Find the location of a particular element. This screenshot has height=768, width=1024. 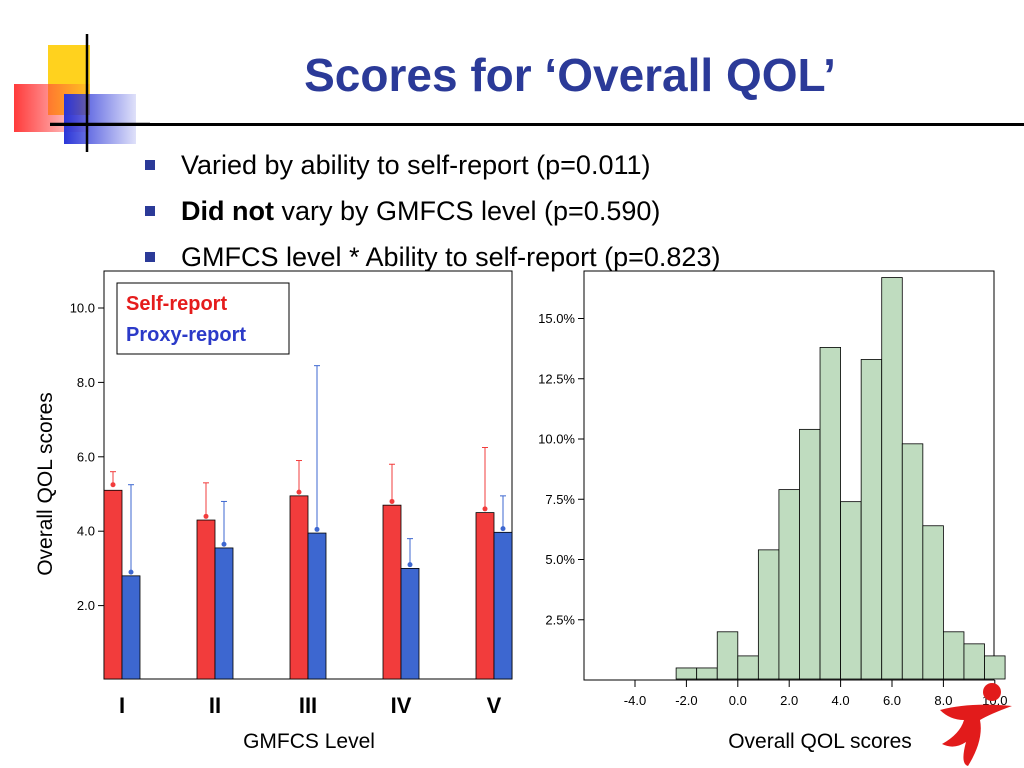

x-tick-label: III is located at coordinates (308, 705).